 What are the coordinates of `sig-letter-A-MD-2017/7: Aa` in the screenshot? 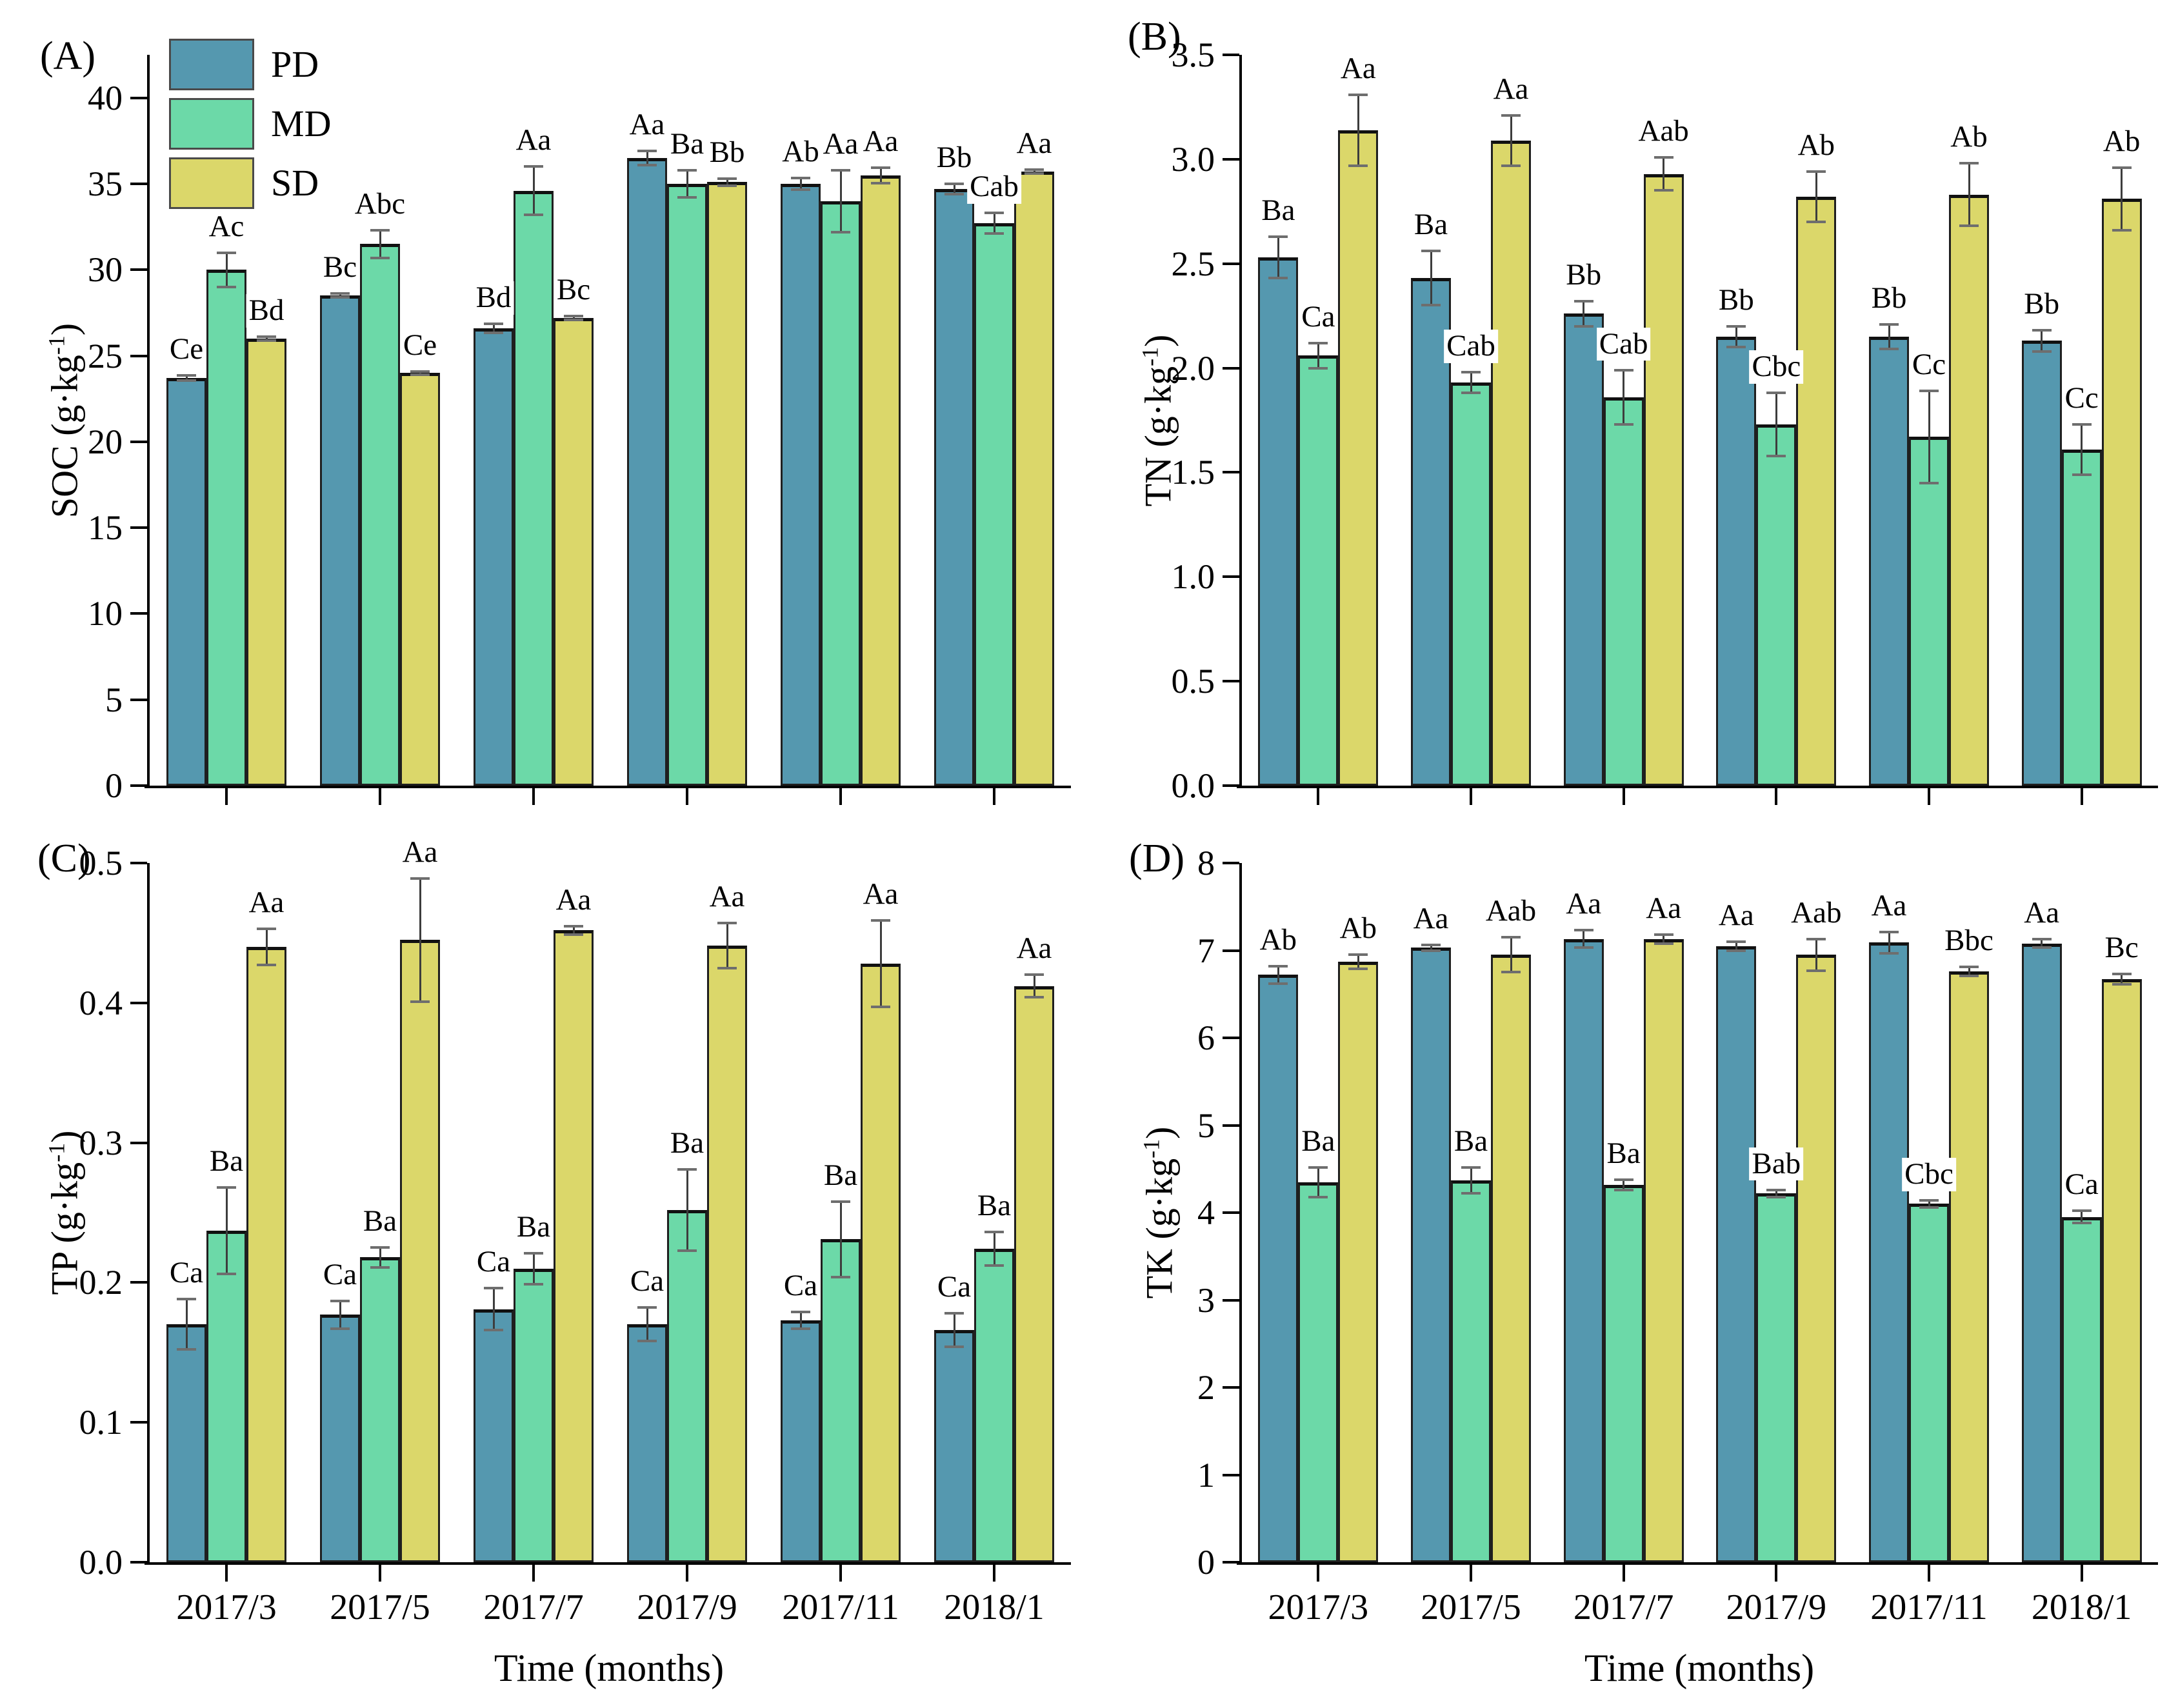 It's located at (533, 140).